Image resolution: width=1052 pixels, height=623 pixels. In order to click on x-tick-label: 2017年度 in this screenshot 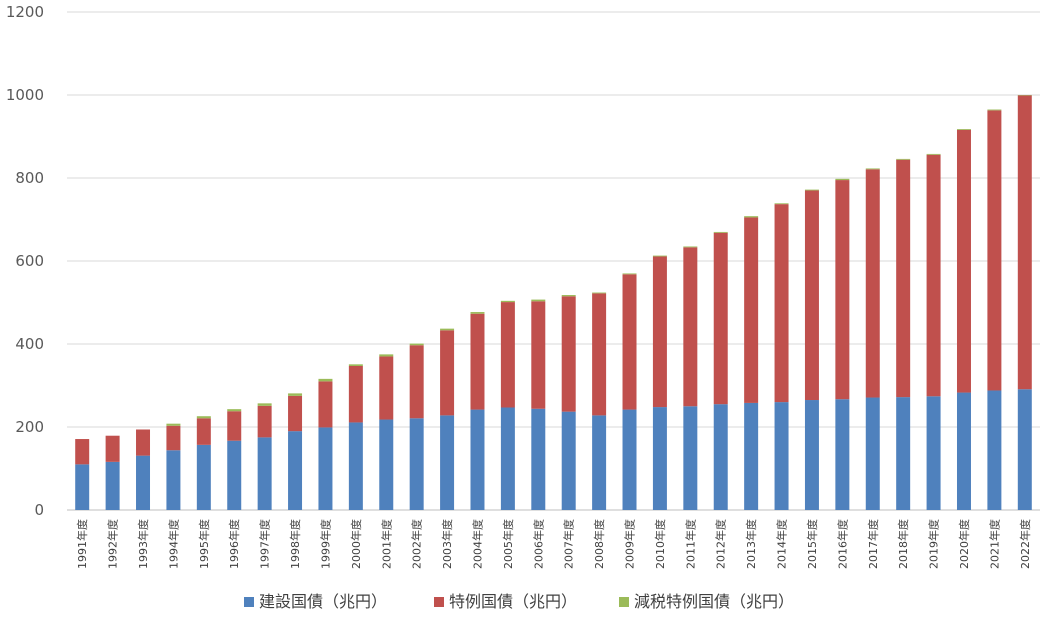, I will do `click(873, 544)`.